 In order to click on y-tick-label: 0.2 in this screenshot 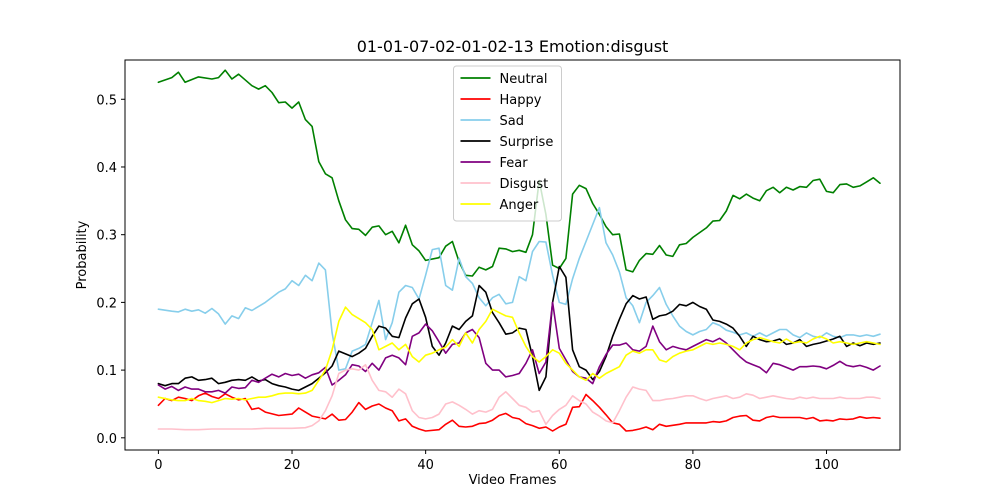, I will do `click(106, 303)`.